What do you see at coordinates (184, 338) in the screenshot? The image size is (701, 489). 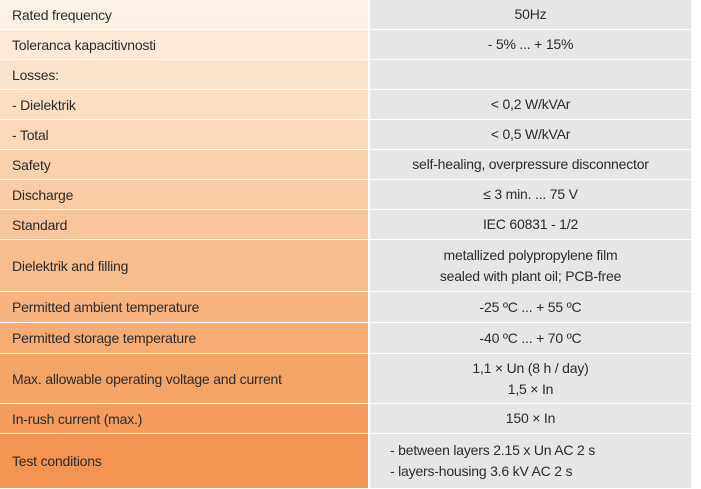 I see `row-label: Permitted storage temperature` at bounding box center [184, 338].